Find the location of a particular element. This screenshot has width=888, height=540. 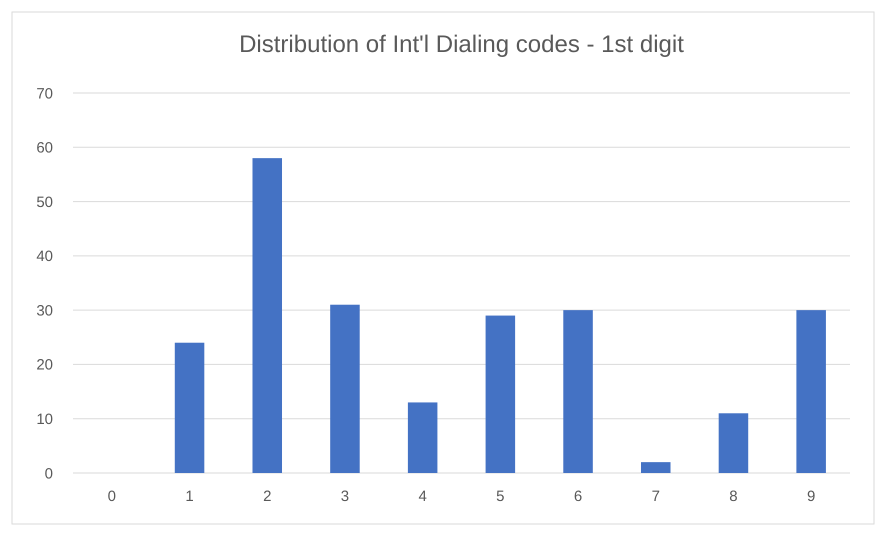

y-tick-label: 20 is located at coordinates (44, 365).